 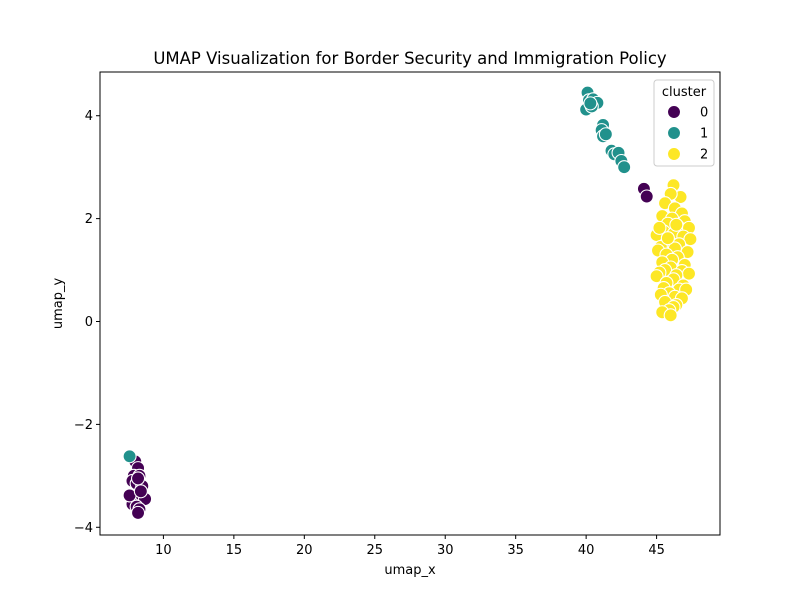 What do you see at coordinates (89, 219) in the screenshot?
I see `y-tick-label: 2` at bounding box center [89, 219].